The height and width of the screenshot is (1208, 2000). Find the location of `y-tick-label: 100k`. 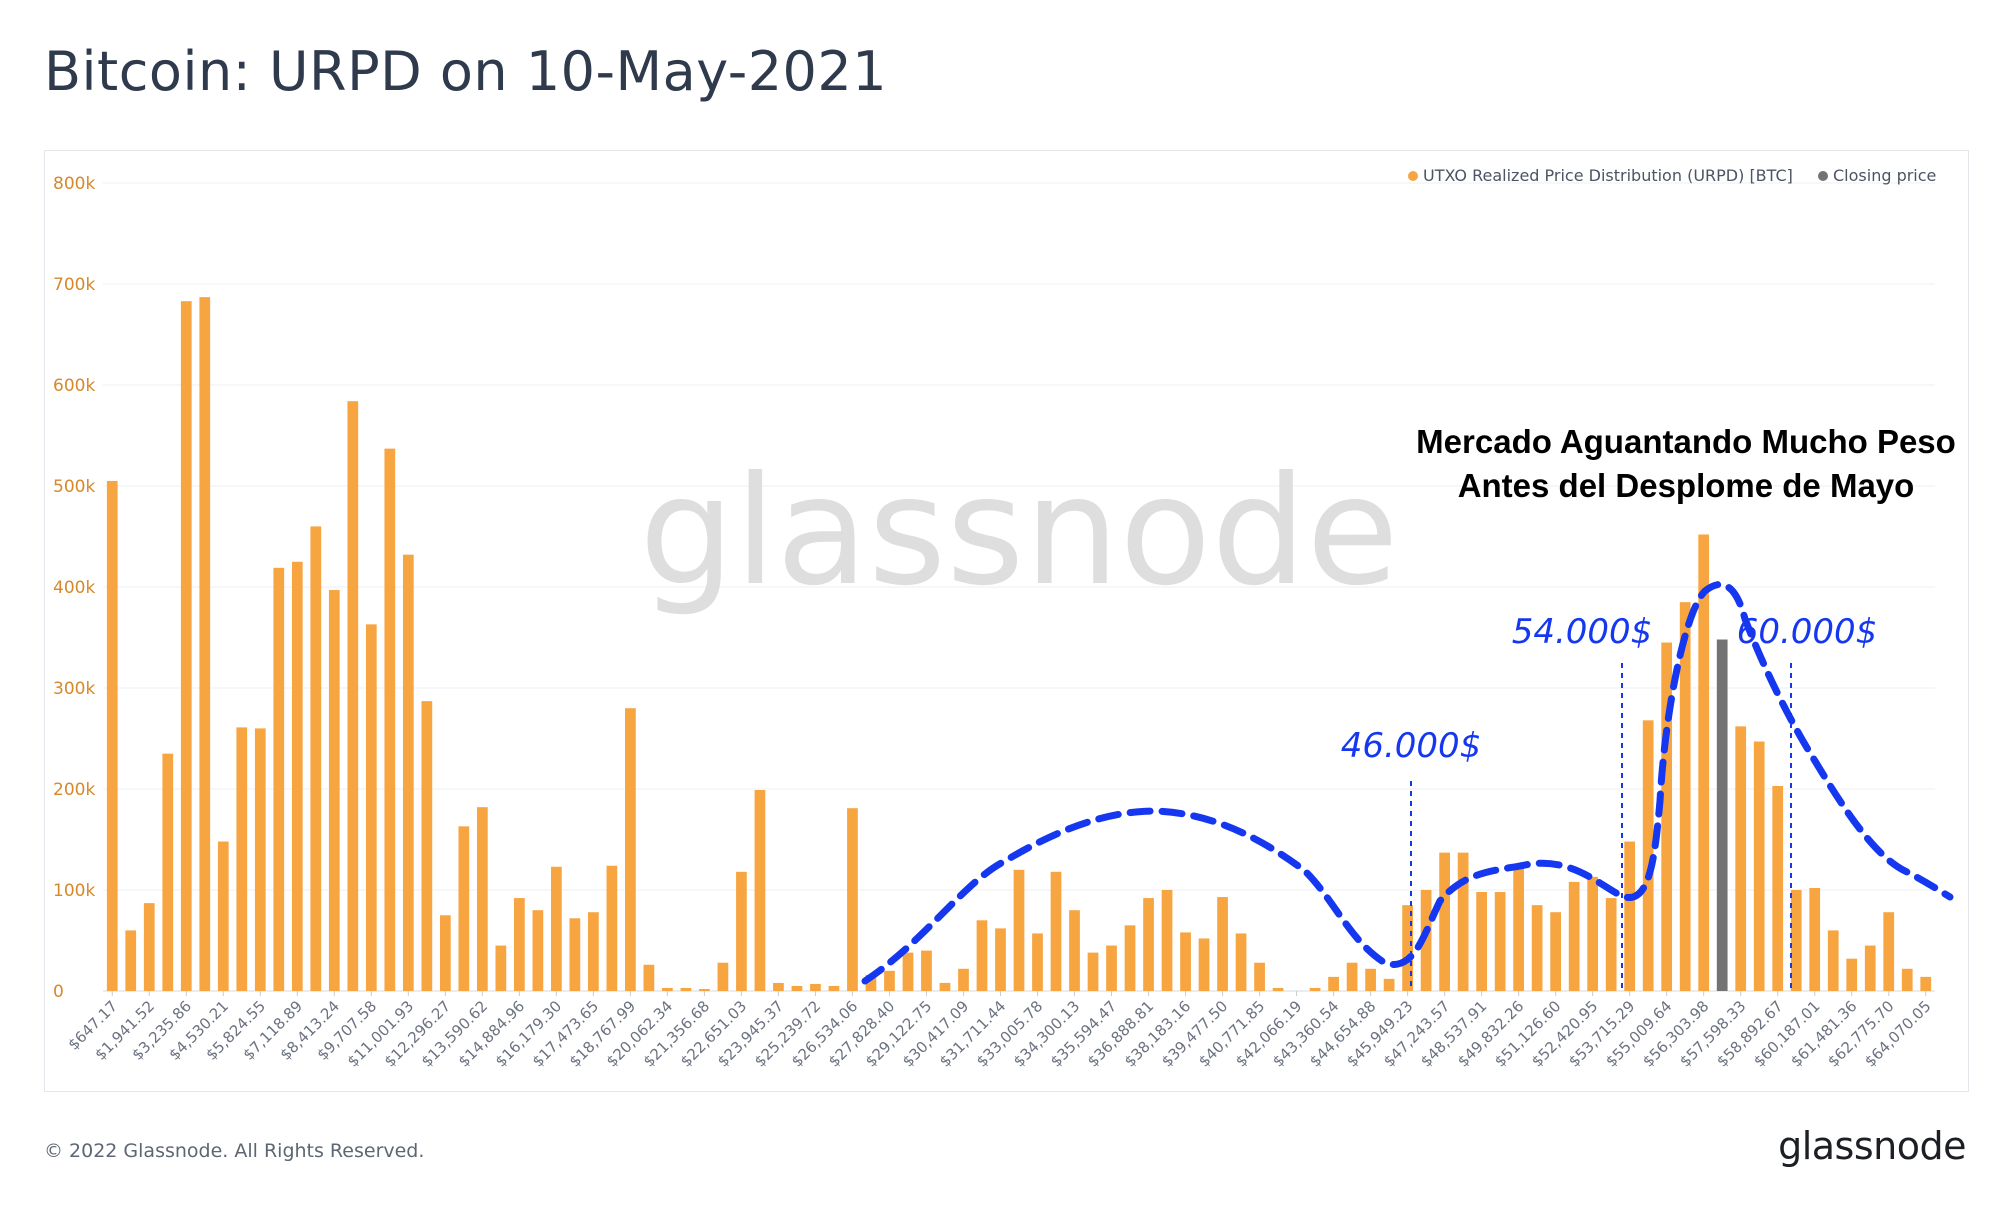

y-tick-label: 100k is located at coordinates (74, 891).